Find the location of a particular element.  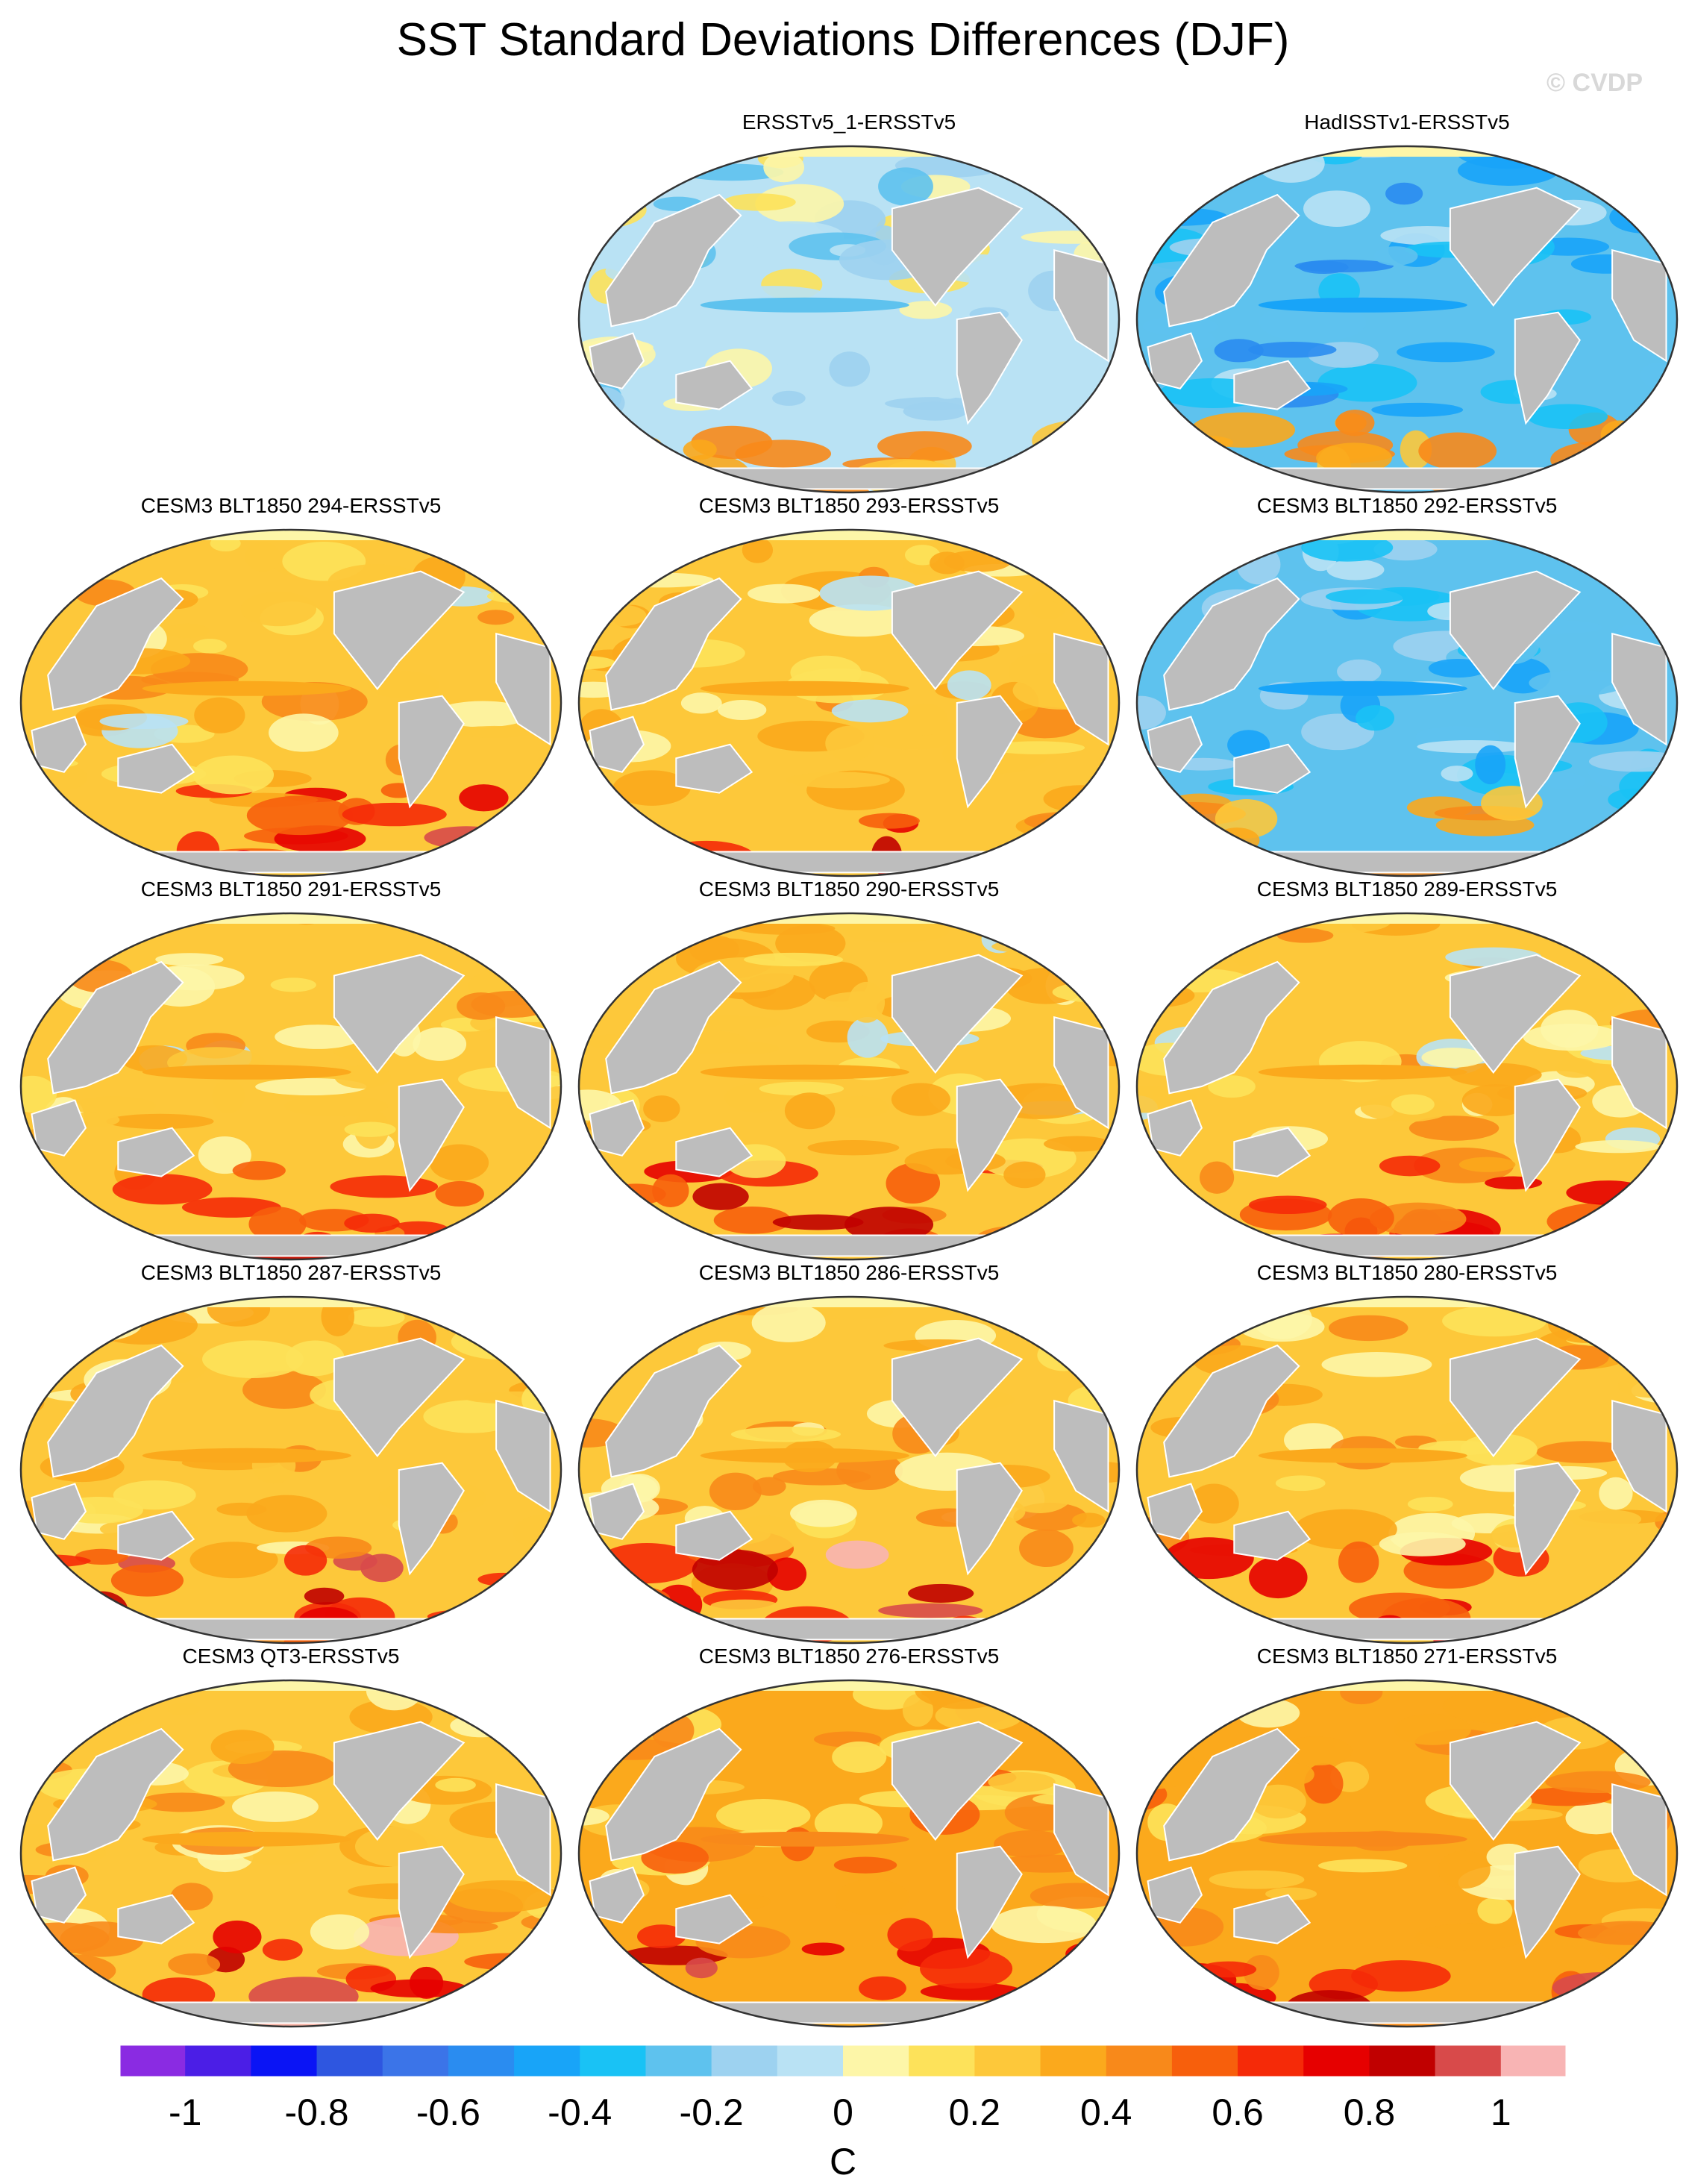

map-panel: CESM3 QT3-ERSSTv5 is located at coordinates (291, 1839).